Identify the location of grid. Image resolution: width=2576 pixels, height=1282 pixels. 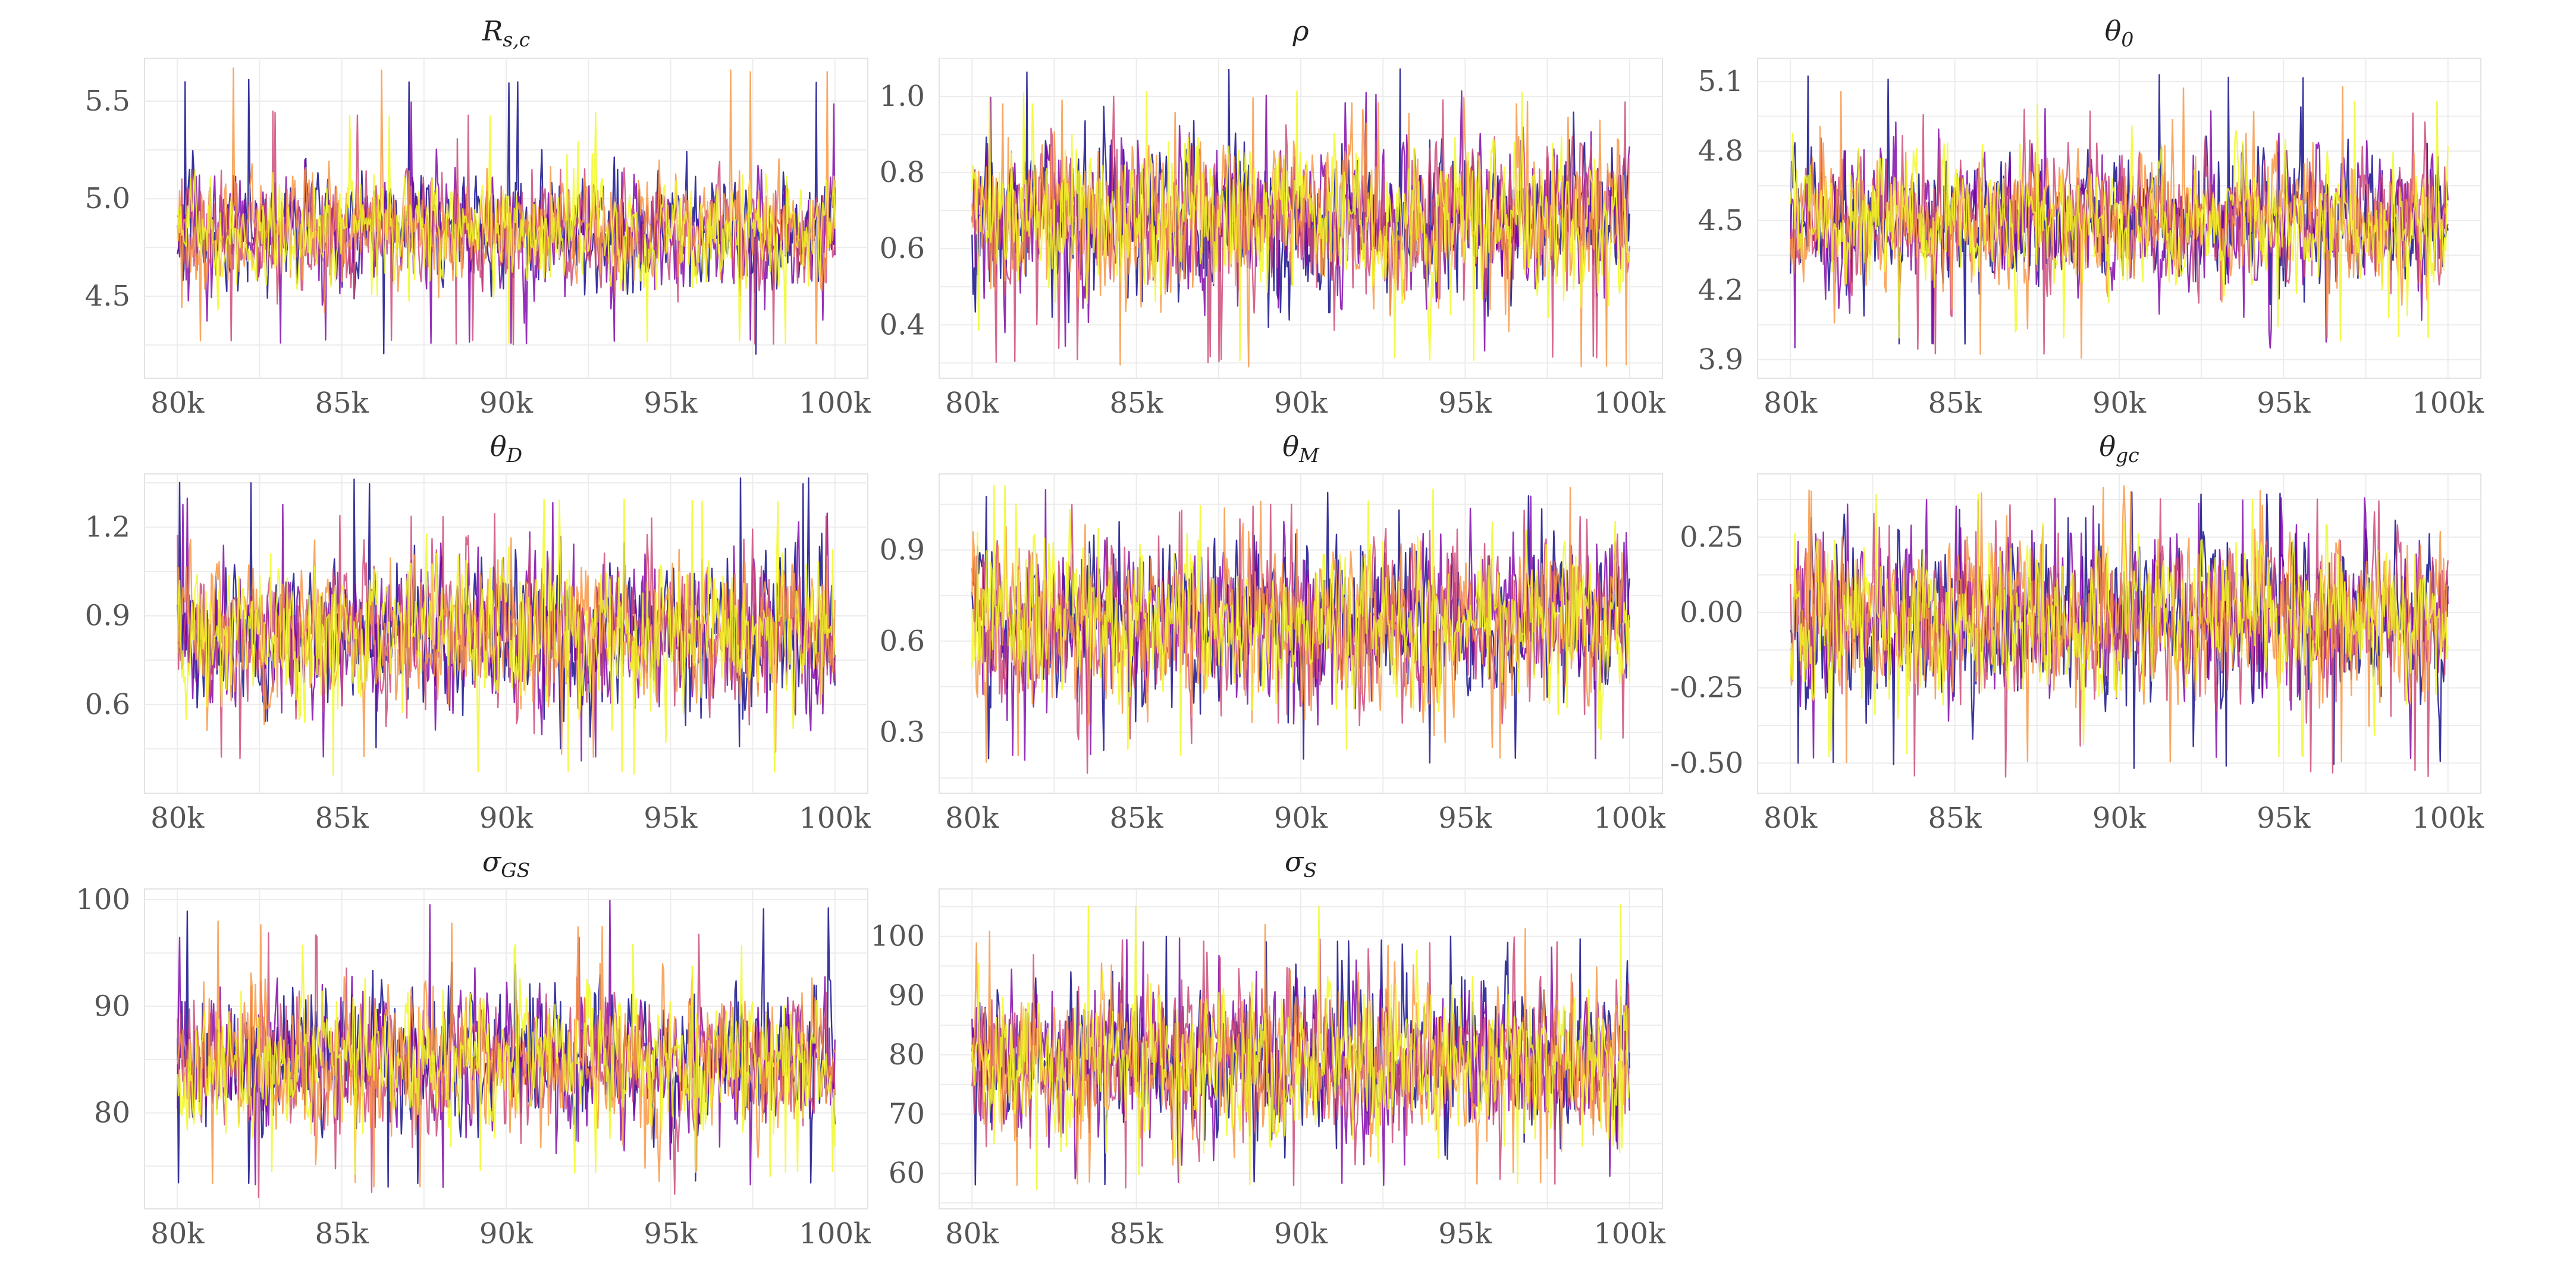
(506, 218).